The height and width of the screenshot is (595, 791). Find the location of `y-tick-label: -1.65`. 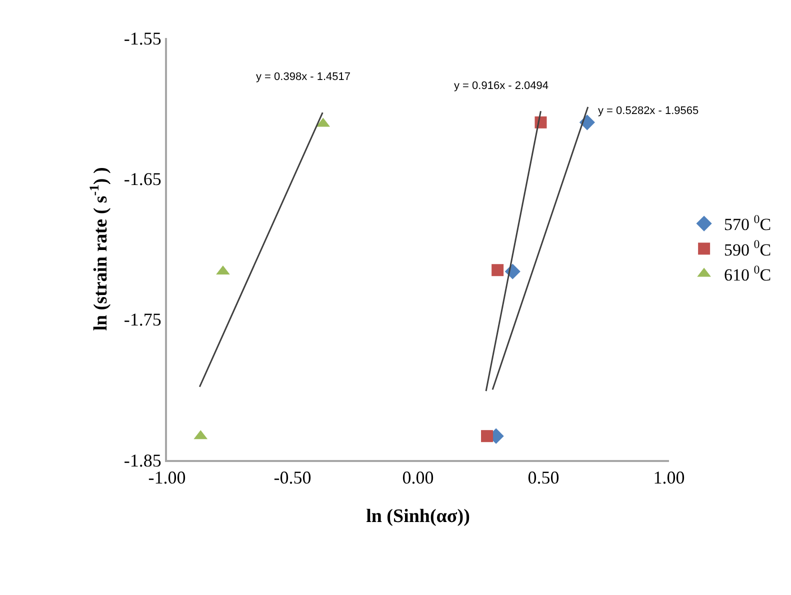

y-tick-label: -1.65 is located at coordinates (143, 178).